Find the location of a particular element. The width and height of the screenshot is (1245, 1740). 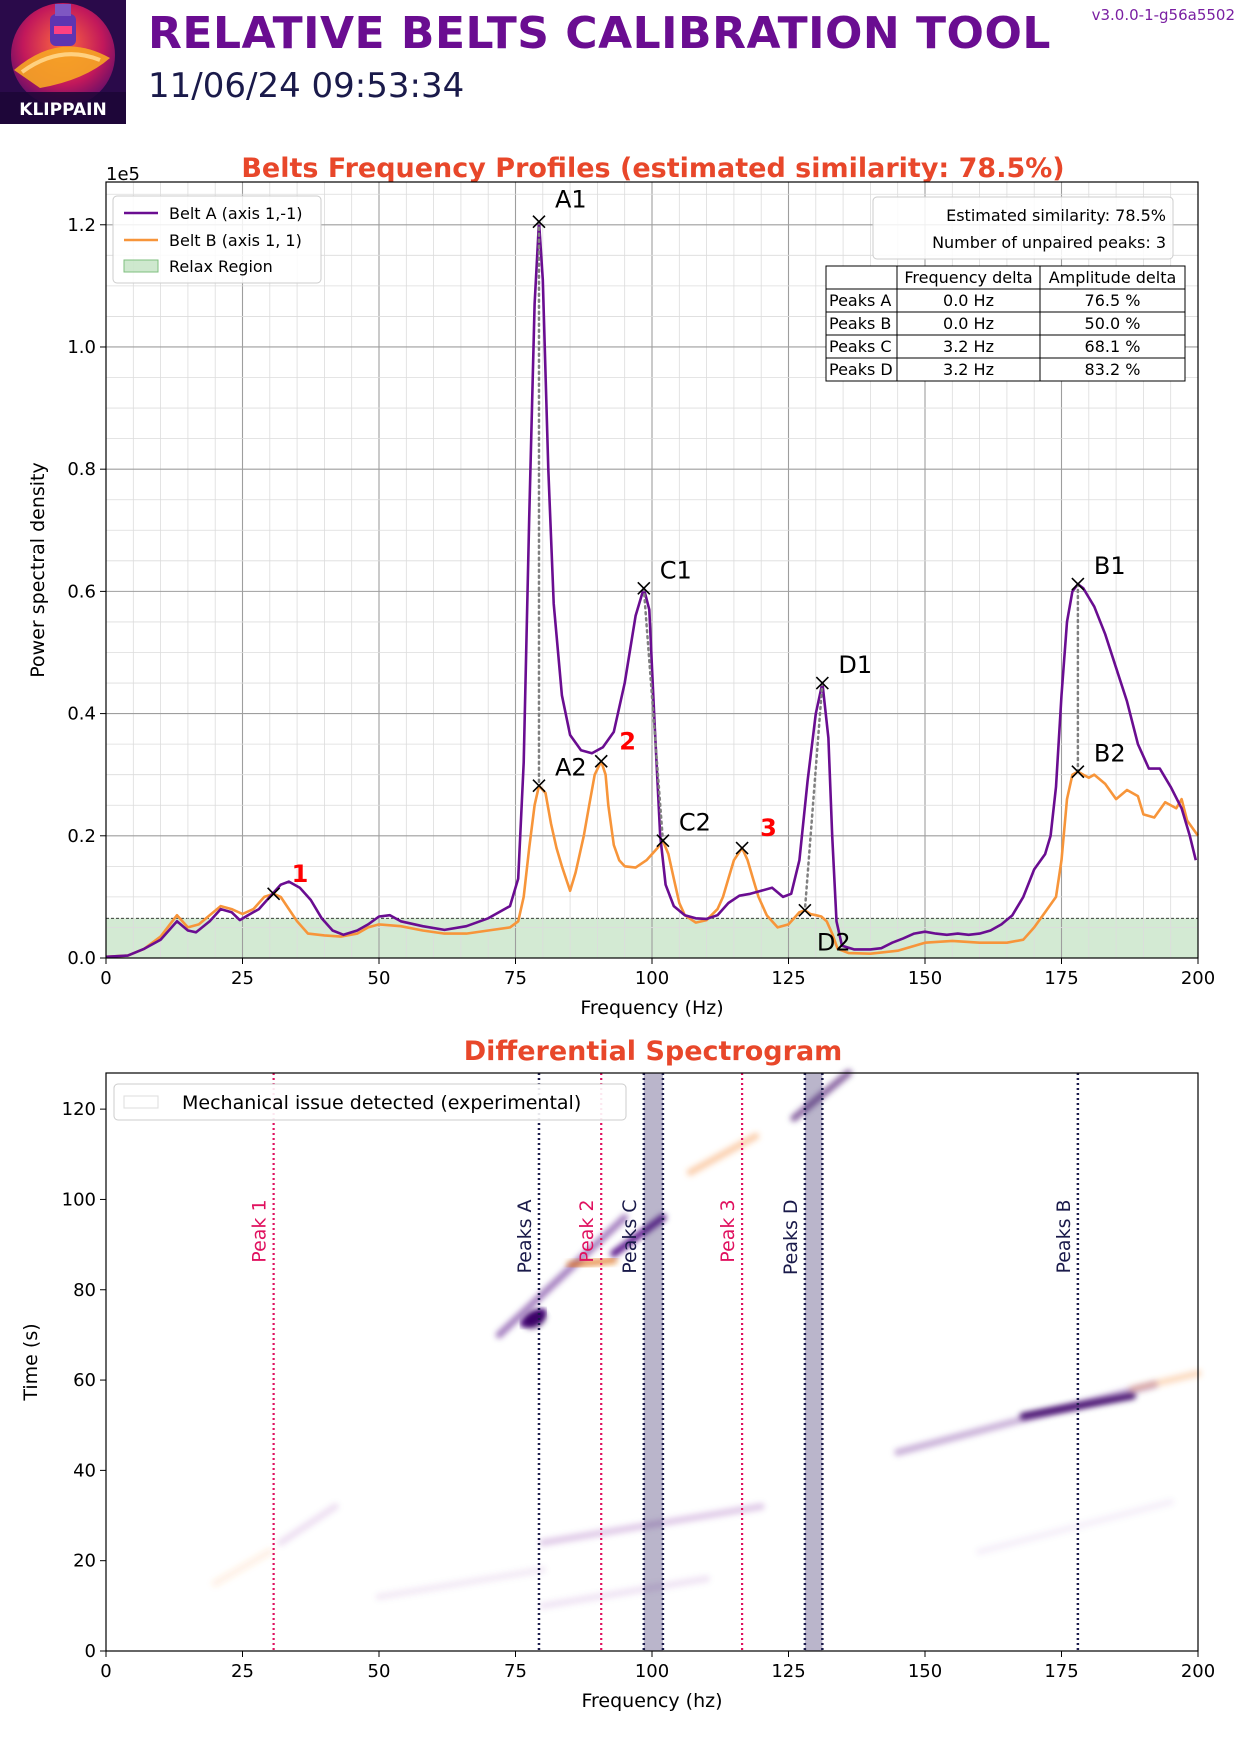

y-tick-label: 1.0 is located at coordinates (81, 347).